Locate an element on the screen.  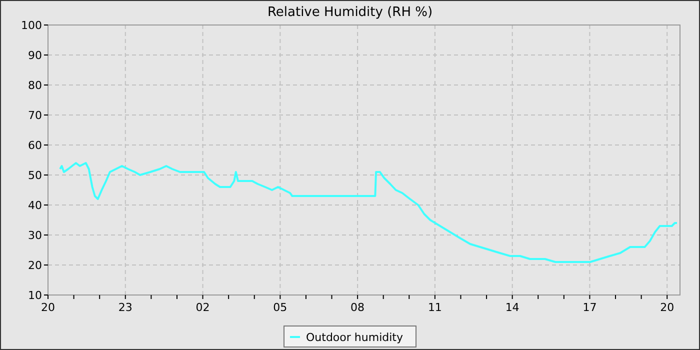
y-tick-label: 60 is located at coordinates (35, 145).